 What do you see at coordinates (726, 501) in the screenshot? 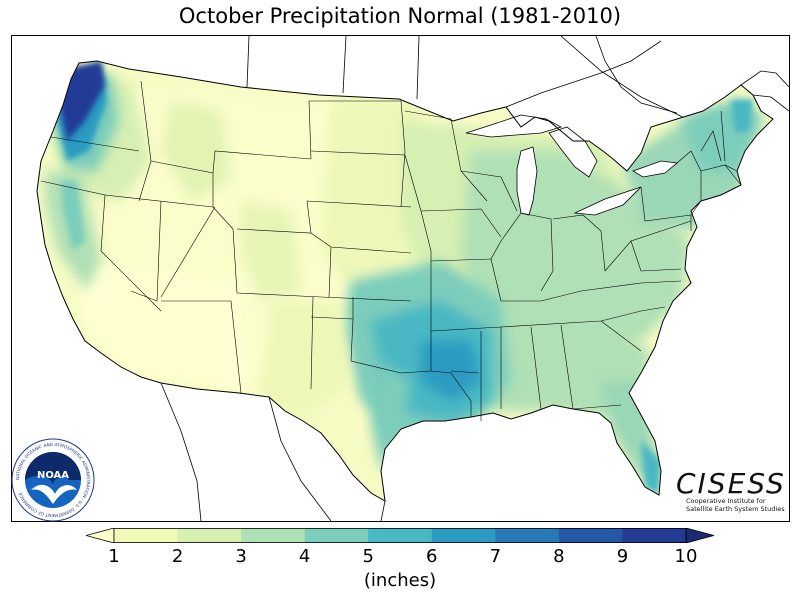
I see `cisess-logo-line1: Cooperative Institute for` at bounding box center [726, 501].